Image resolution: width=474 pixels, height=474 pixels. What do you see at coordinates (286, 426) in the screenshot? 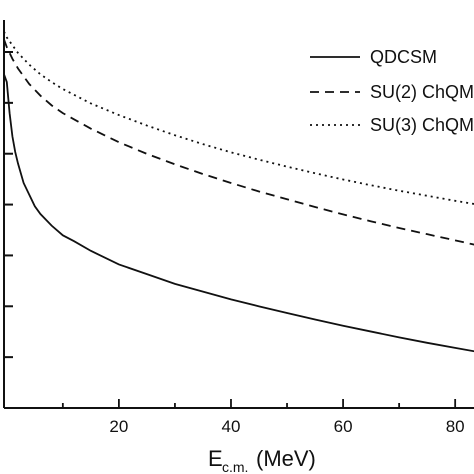
I see `tick-labels: 20 40 60 80` at bounding box center [286, 426].